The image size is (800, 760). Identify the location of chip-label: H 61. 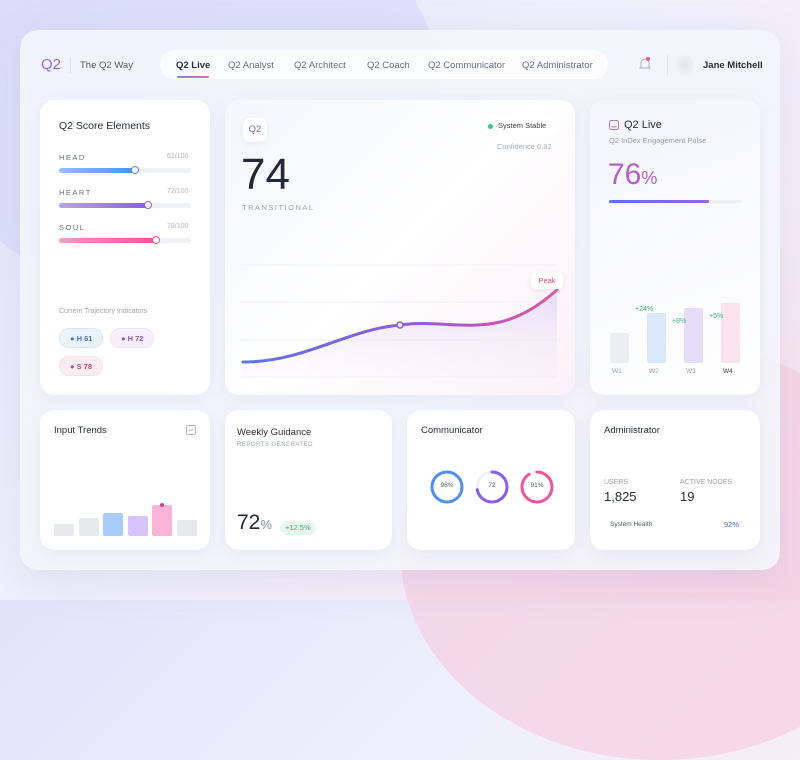
(84, 338).